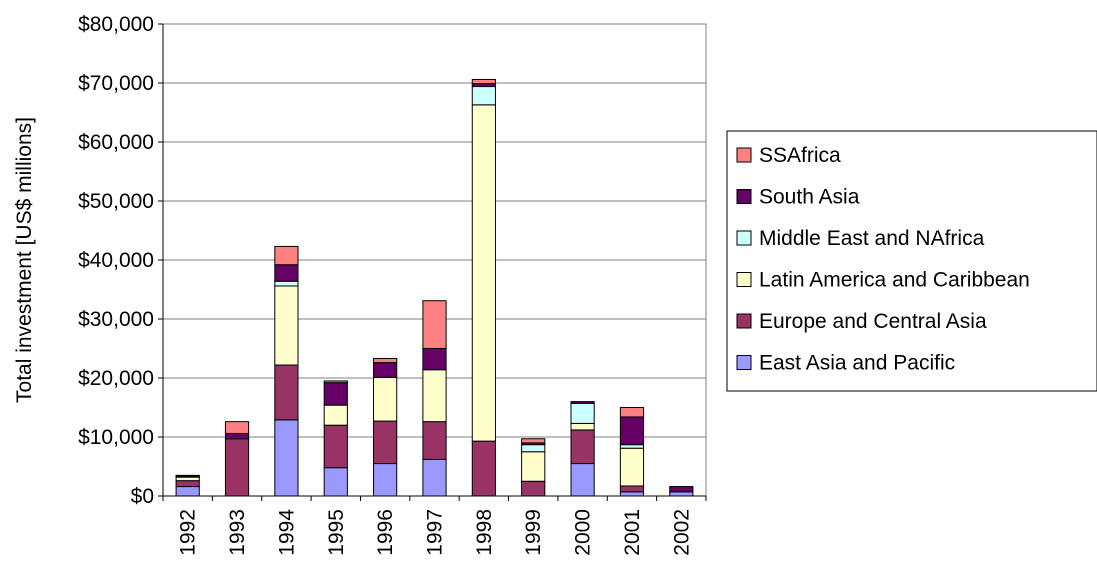 The width and height of the screenshot is (1097, 570). Describe the element at coordinates (533, 488) in the screenshot. I see `bar-segment-europe-and-central-asia-1999` at that location.